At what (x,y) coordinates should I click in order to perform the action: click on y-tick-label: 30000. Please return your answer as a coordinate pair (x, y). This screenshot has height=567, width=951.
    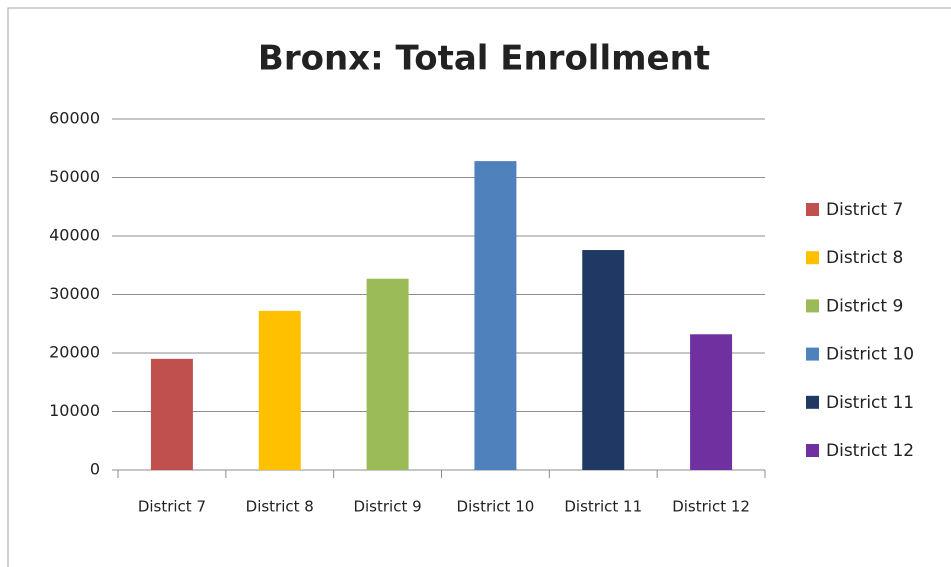
    Looking at the image, I should click on (74, 293).